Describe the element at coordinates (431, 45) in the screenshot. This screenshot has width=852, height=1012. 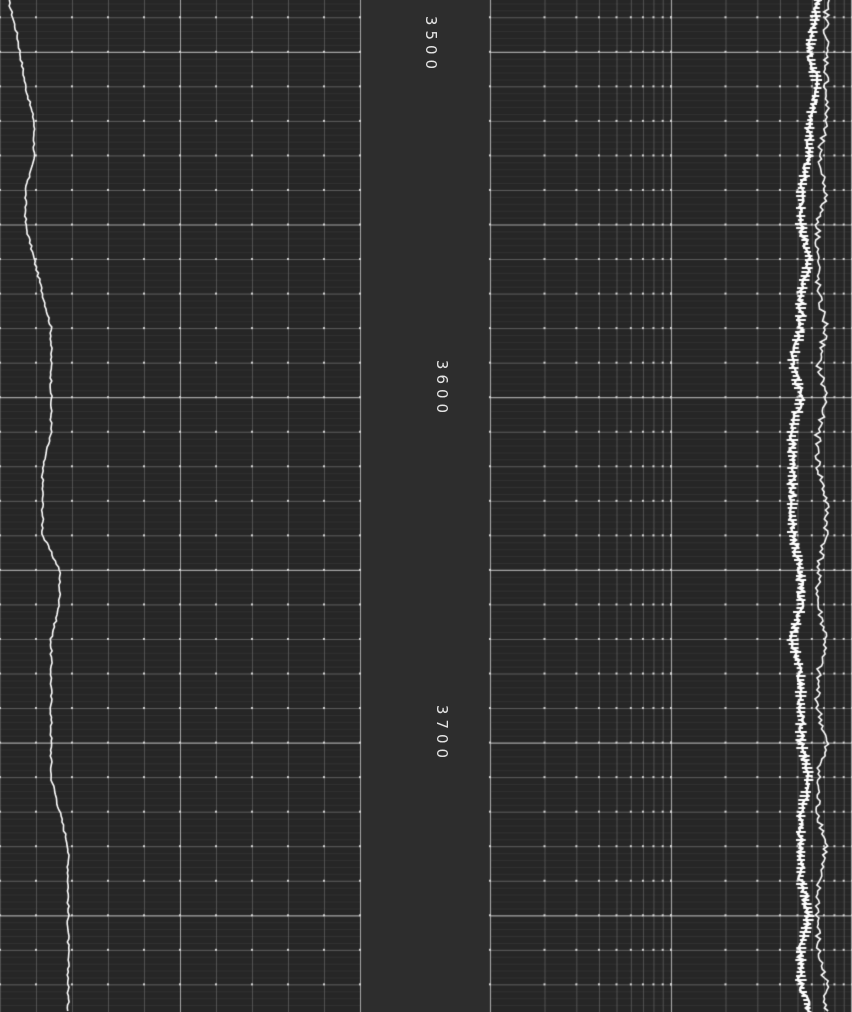
I see `depth-label-3500: 3500` at that location.